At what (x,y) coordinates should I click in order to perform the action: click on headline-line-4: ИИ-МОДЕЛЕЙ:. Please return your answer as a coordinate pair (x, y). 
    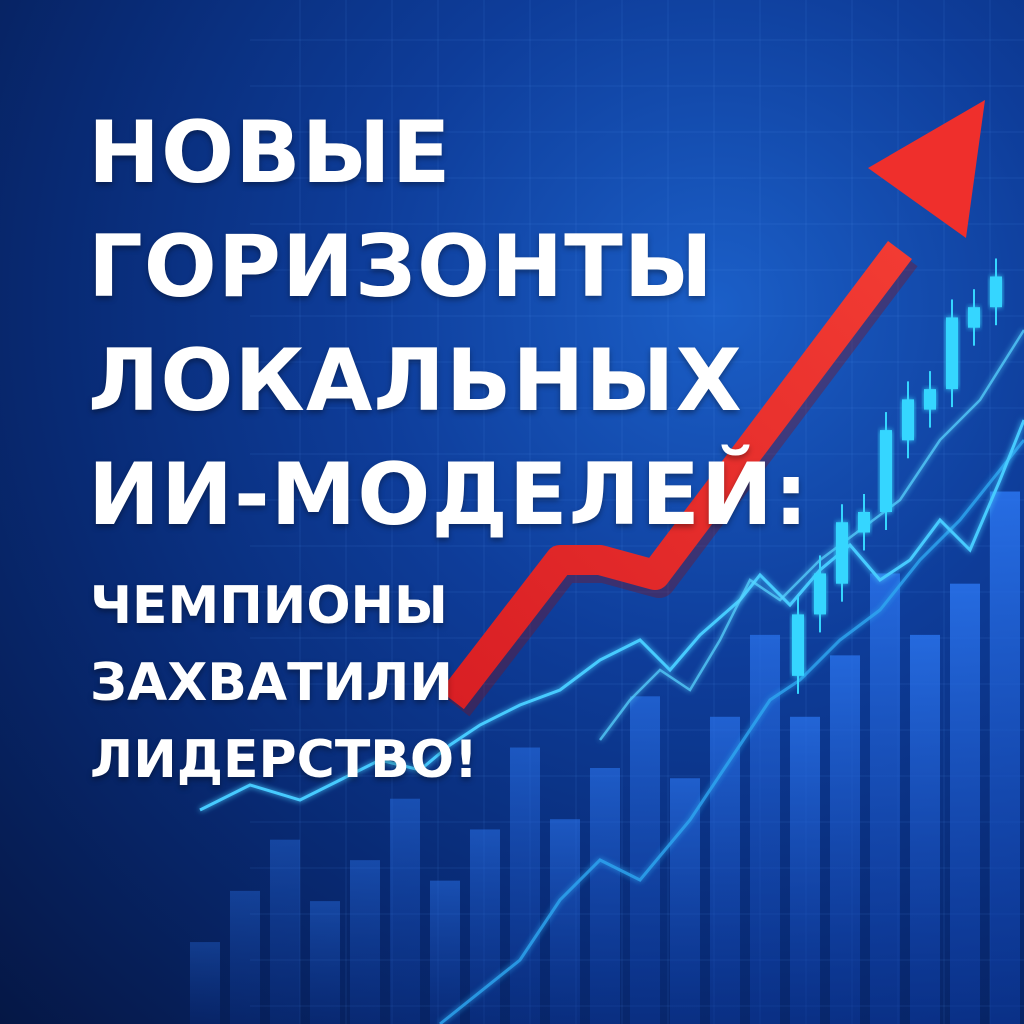
    Looking at the image, I should click on (449, 495).